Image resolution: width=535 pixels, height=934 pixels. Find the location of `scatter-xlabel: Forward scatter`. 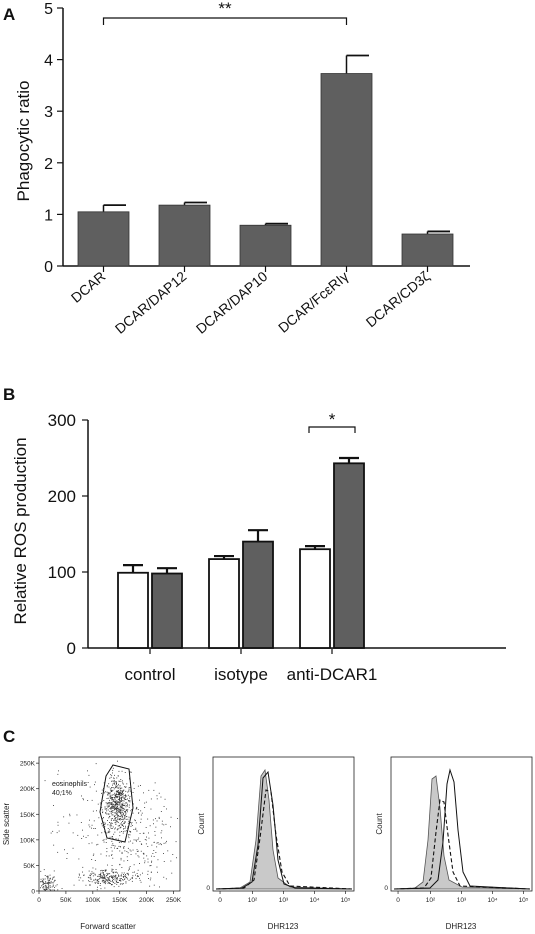

scatter-xlabel: Forward scatter is located at coordinates (108, 926).